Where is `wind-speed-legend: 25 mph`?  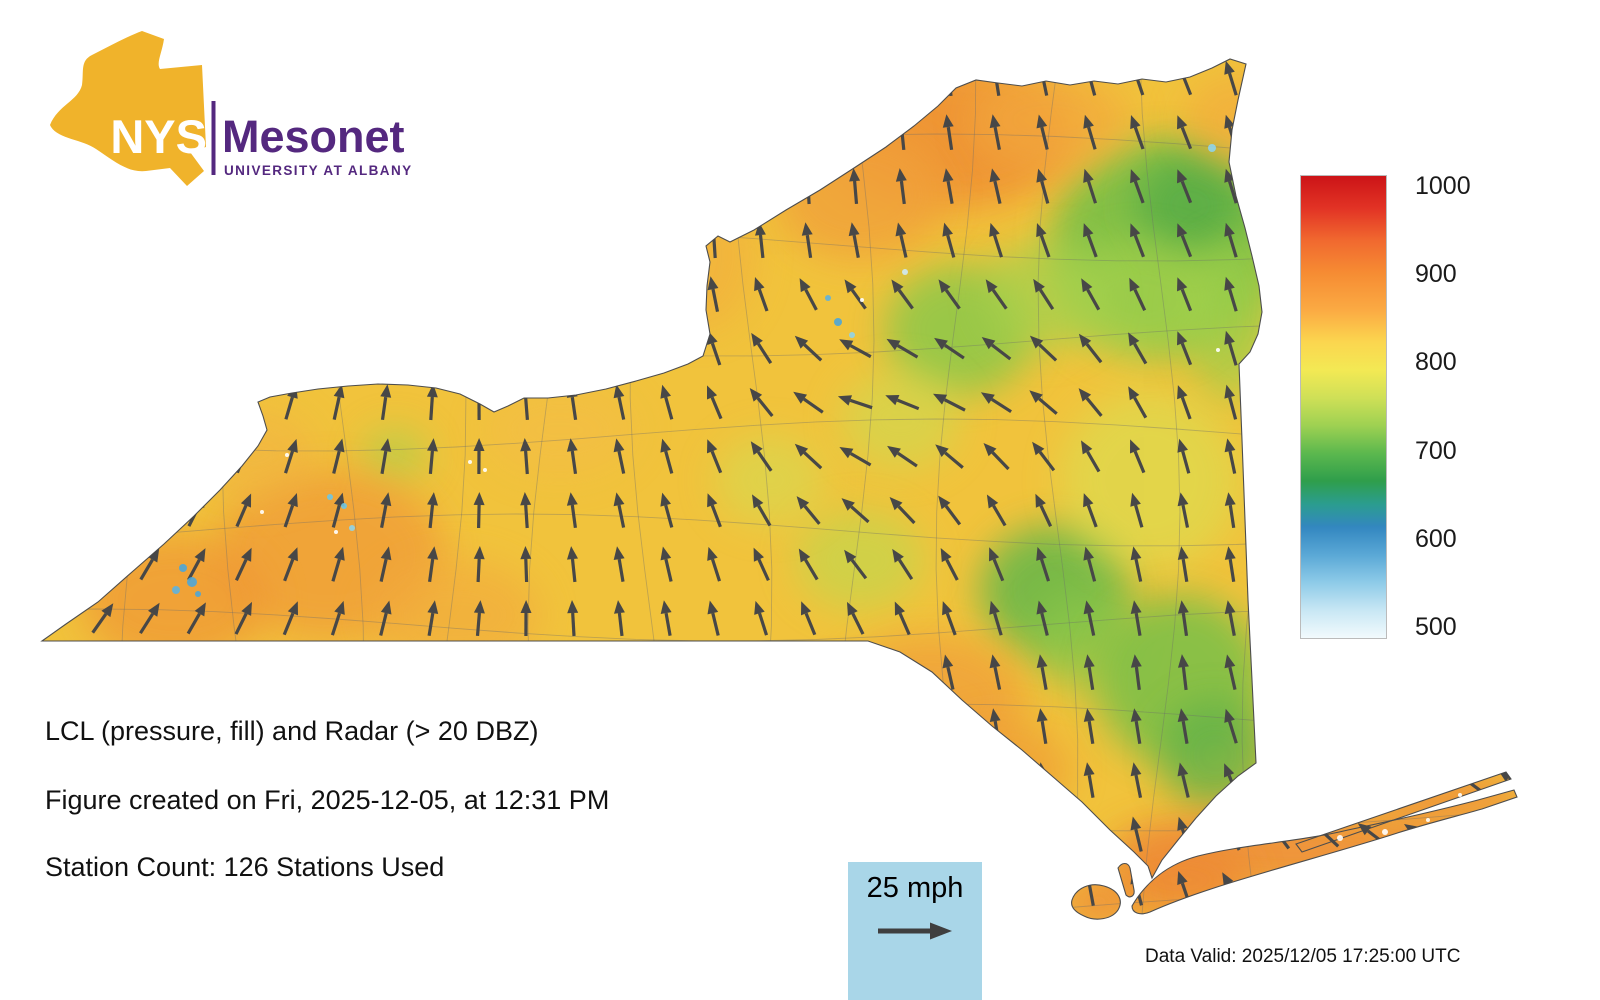 wind-speed-legend: 25 mph is located at coordinates (915, 931).